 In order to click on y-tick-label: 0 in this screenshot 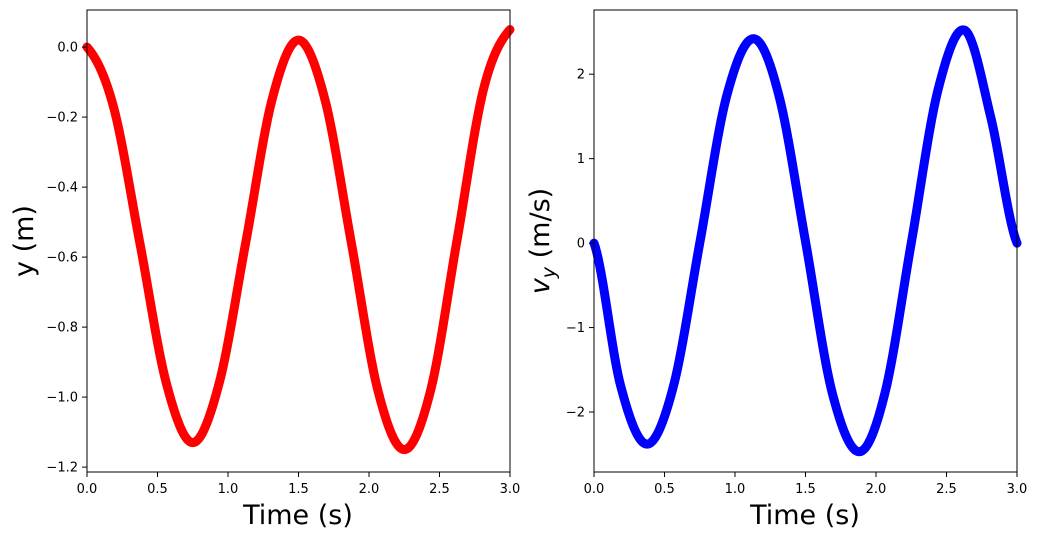, I will do `click(581, 244)`.